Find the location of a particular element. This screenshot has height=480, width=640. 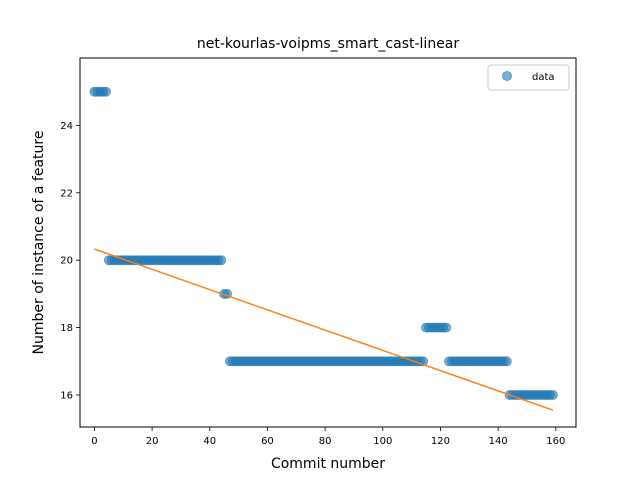

y-tick-label: 18 is located at coordinates (66, 328).